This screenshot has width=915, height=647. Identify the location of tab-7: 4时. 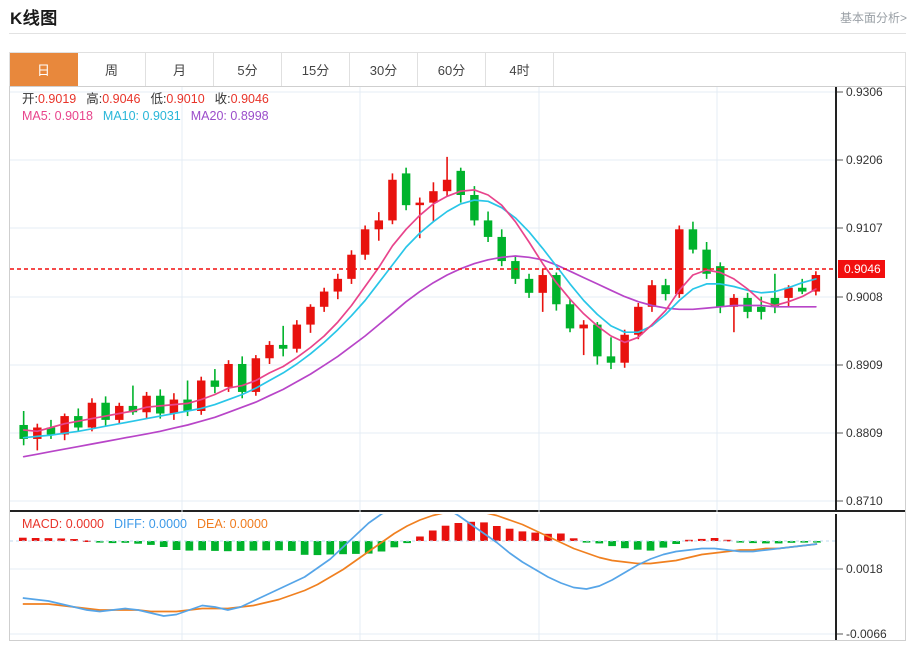
(520, 69).